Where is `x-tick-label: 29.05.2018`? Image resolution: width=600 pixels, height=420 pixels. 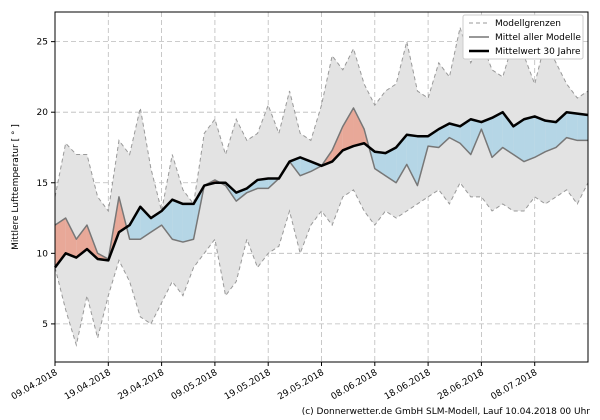 x-tick-label: 29.05.2018 is located at coordinates (301, 385).